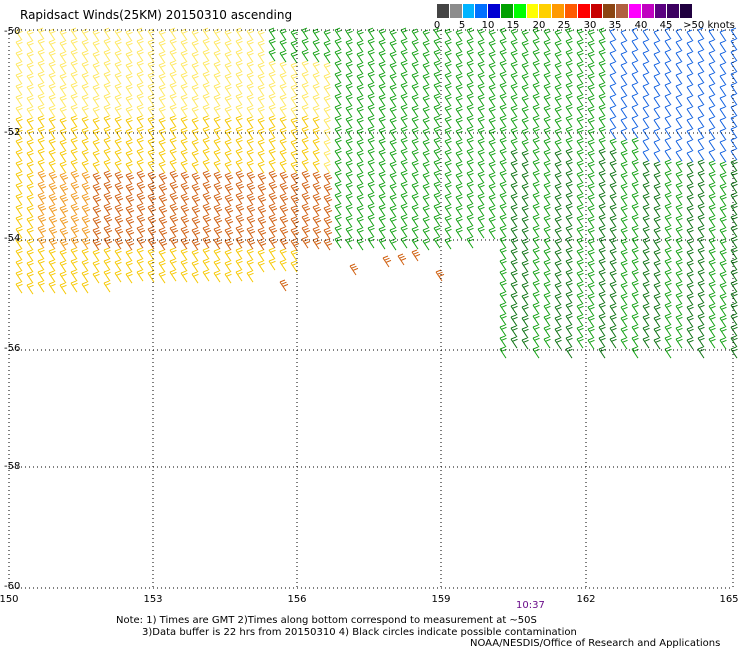 This screenshot has width=740, height=650. Describe the element at coordinates (615, 25) in the screenshot. I see `scale-label: 35` at that location.